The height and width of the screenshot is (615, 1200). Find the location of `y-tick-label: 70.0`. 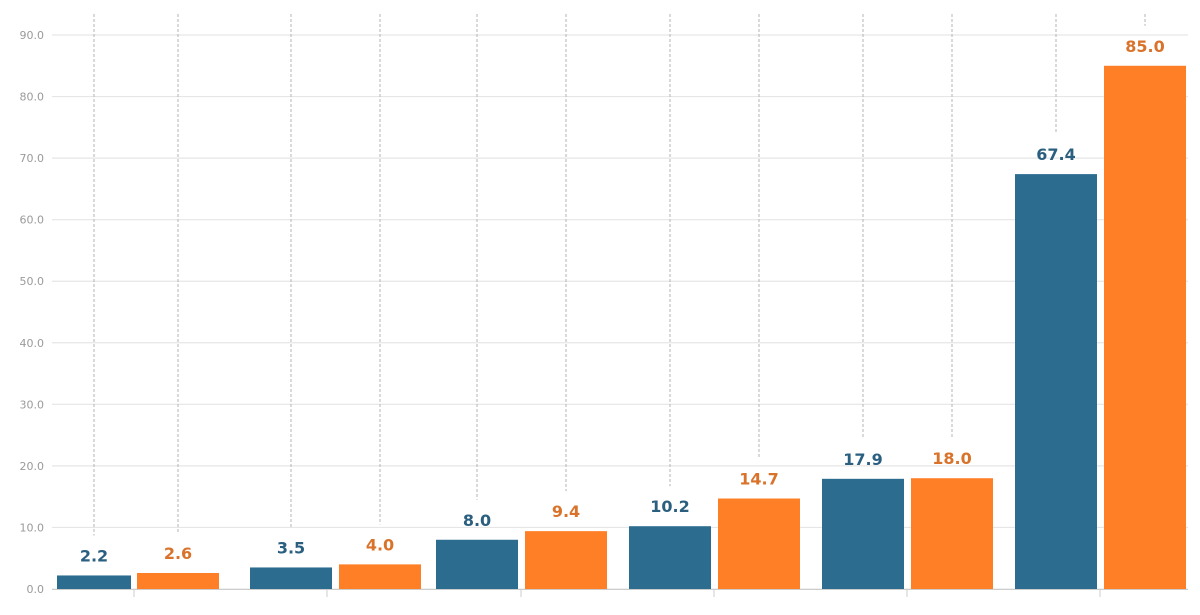

y-tick-label: 70.0 is located at coordinates (32, 158).